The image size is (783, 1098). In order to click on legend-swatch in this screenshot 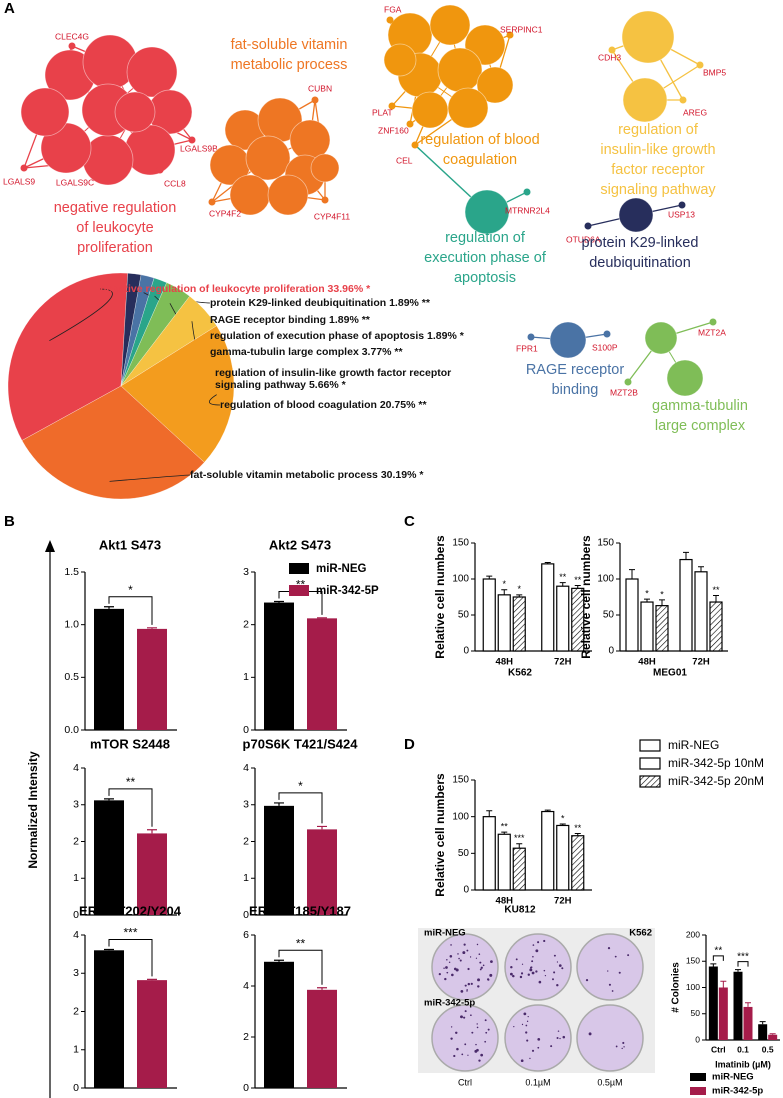, I will do `click(698, 1077)`.